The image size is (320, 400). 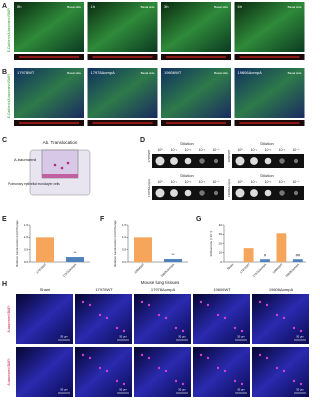 What do you see at coordinates (229, 155) in the screenshot?
I see `row-label: 19606WT` at bounding box center [229, 155].